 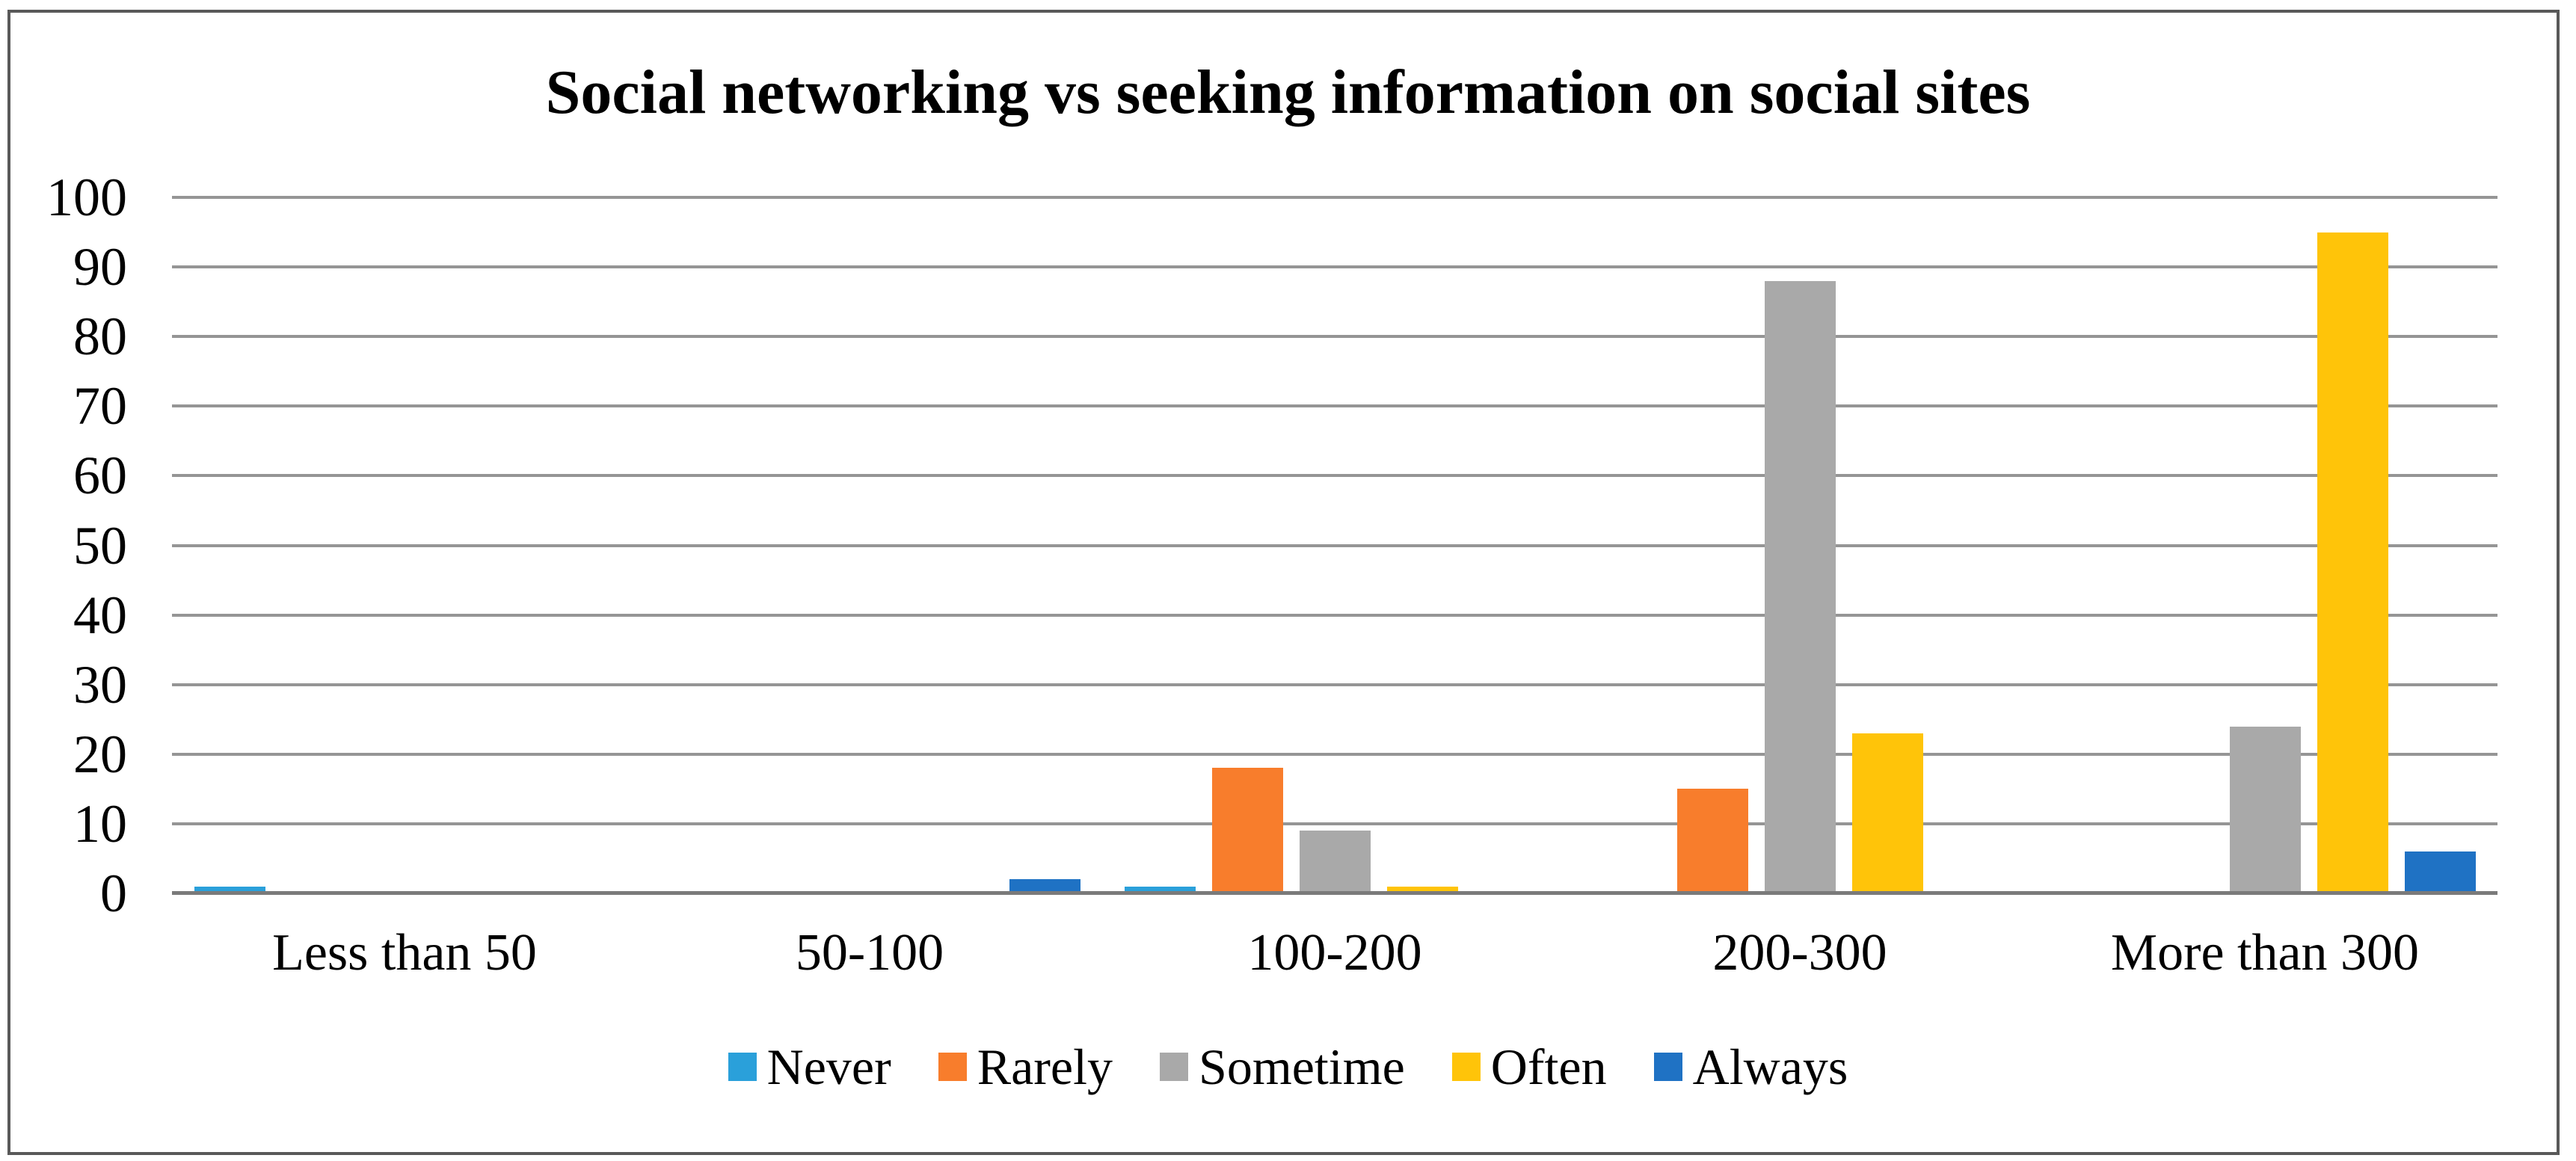 I want to click on legend-label: Always, so click(x=1770, y=1066).